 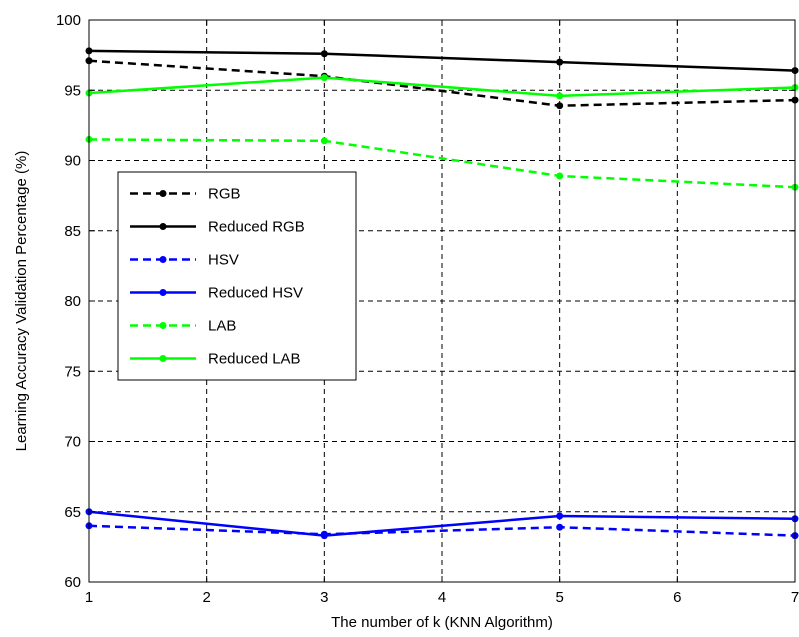 I want to click on x-tick-label: 3, so click(x=324, y=597).